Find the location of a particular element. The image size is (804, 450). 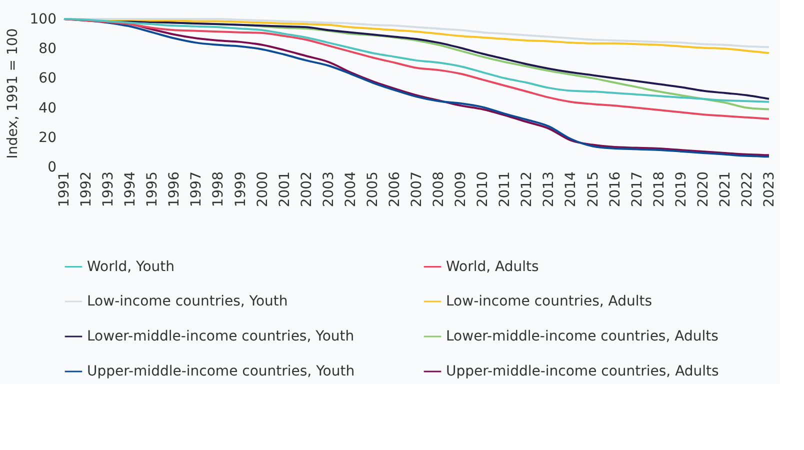

x-tick-label: 2015 is located at coordinates (593, 190).